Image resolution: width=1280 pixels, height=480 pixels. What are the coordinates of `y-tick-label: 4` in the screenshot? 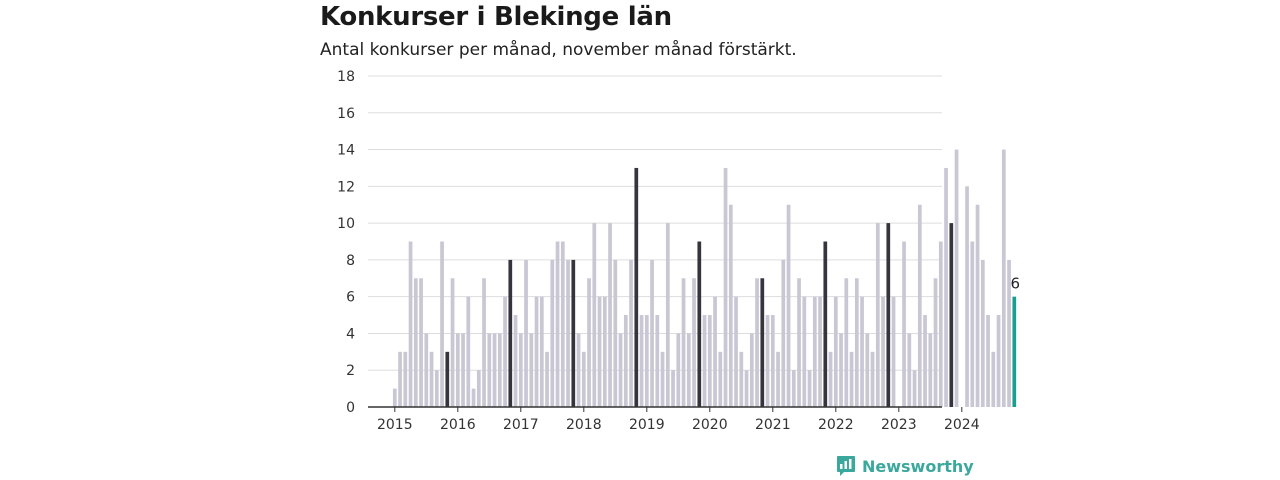 It's located at (350, 334).